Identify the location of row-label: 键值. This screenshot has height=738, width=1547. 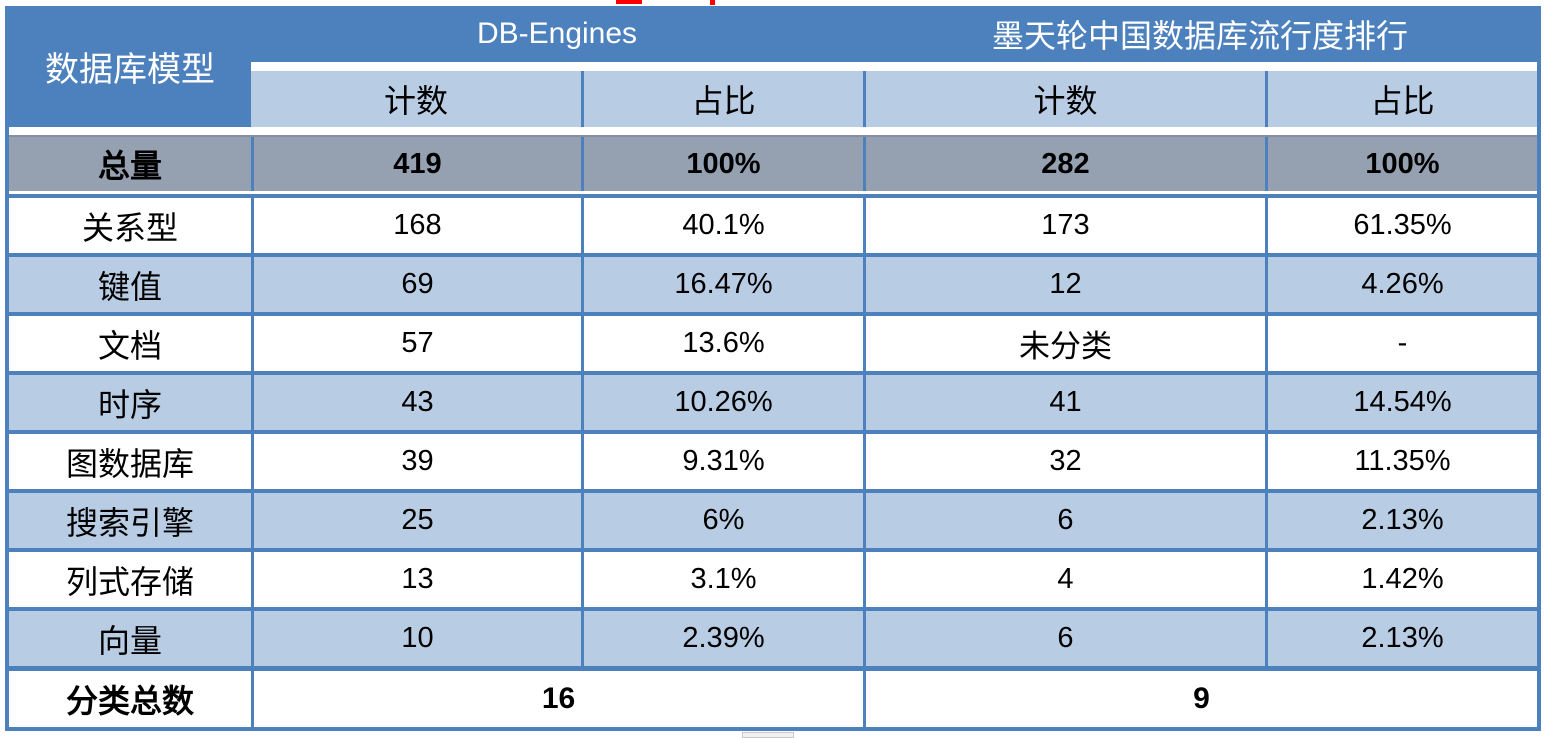
(129, 286).